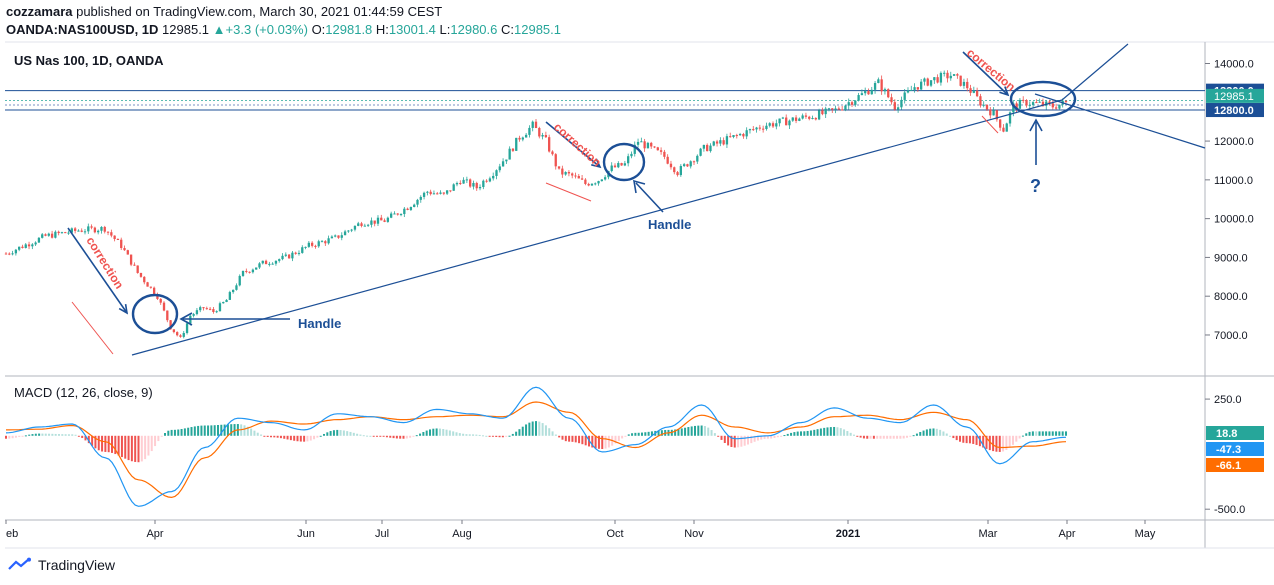 Image resolution: width=1274 pixels, height=585 pixels. Describe the element at coordinates (1234, 111) in the screenshot. I see `price-label-text: 12800.0` at that location.